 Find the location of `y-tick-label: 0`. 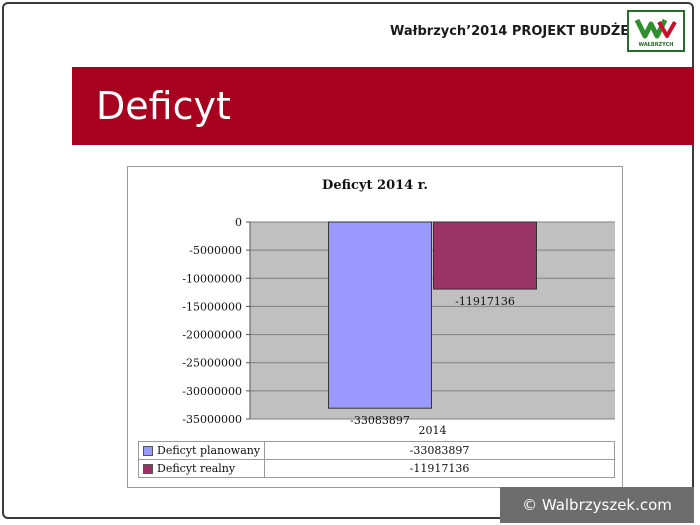

y-tick-label: 0 is located at coordinates (238, 222).